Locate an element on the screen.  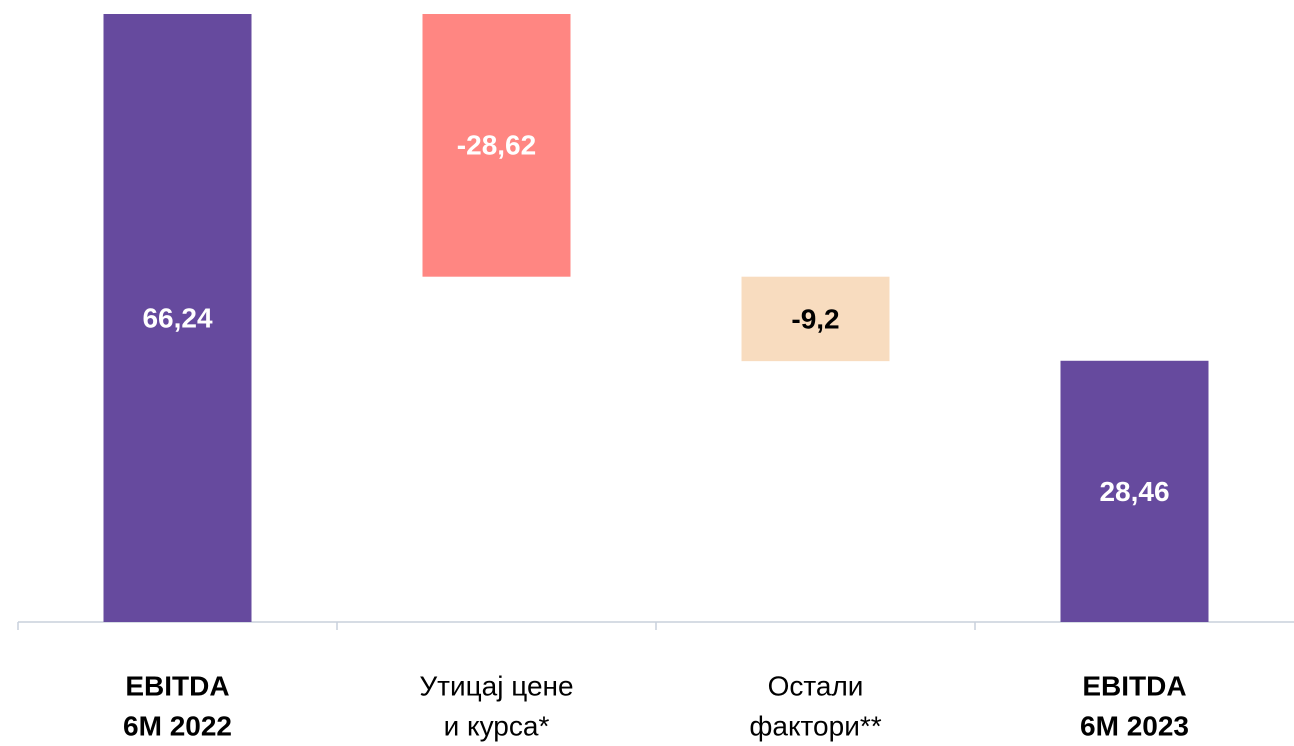
x-tick-label: фактори** is located at coordinates (815, 725).